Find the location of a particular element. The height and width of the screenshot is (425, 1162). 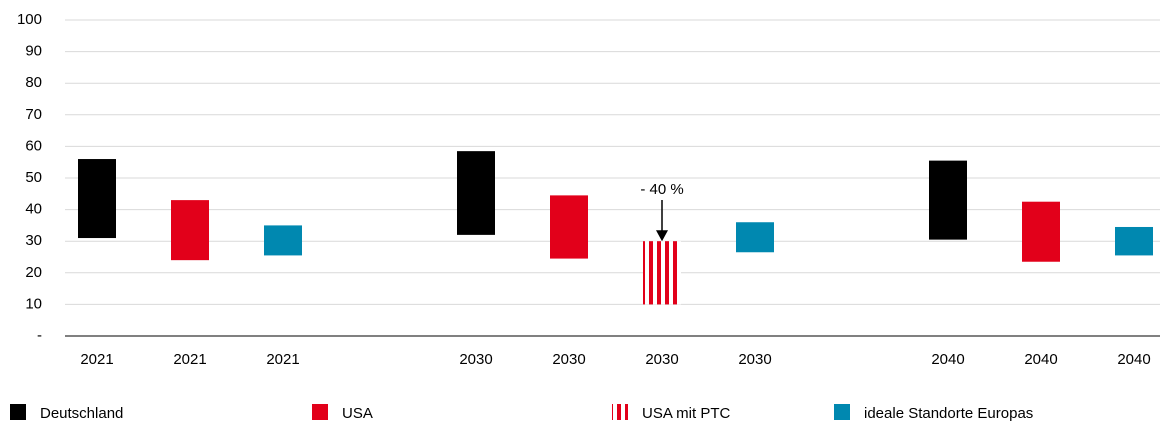

y-tick-label: 60 is located at coordinates (33, 145).